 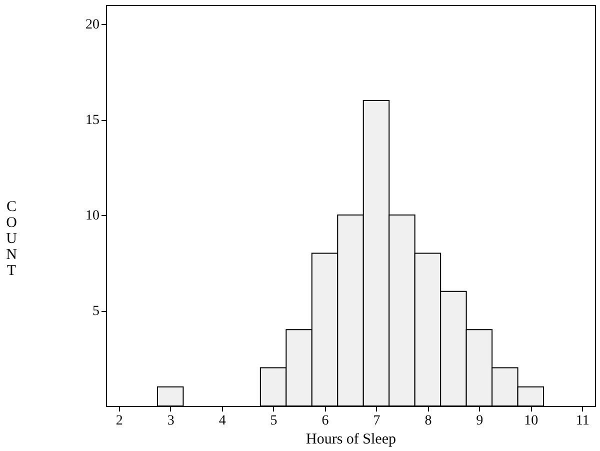 What do you see at coordinates (274, 421) in the screenshot?
I see `x-tick-label: 5` at bounding box center [274, 421].